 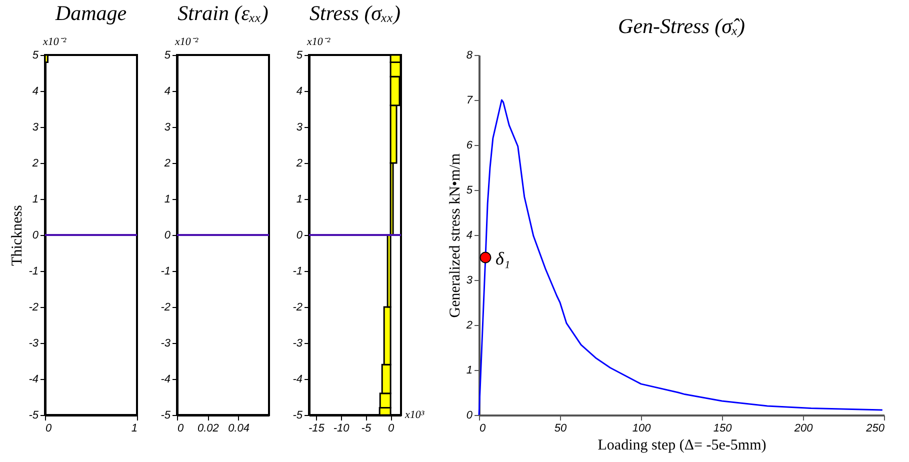 I want to click on chart-title: Strain (εₓₓ), so click(x=223, y=13).